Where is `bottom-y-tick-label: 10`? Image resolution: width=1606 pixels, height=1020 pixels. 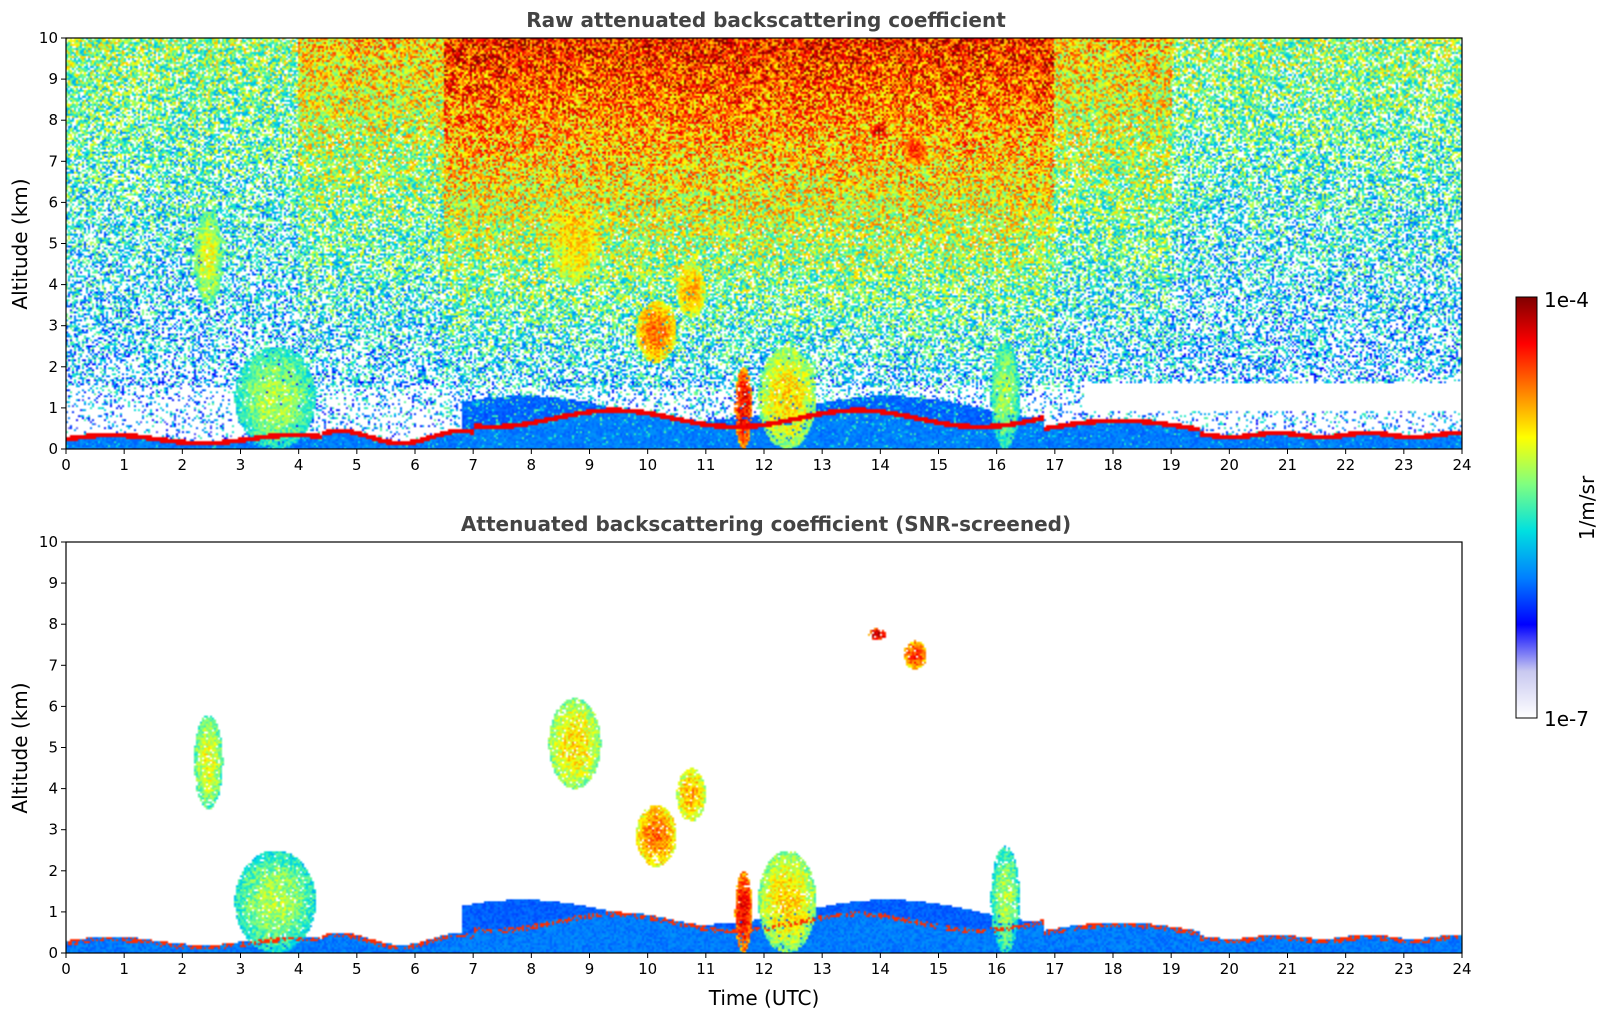
bottom-y-tick-label: 10 is located at coordinates (48, 542).